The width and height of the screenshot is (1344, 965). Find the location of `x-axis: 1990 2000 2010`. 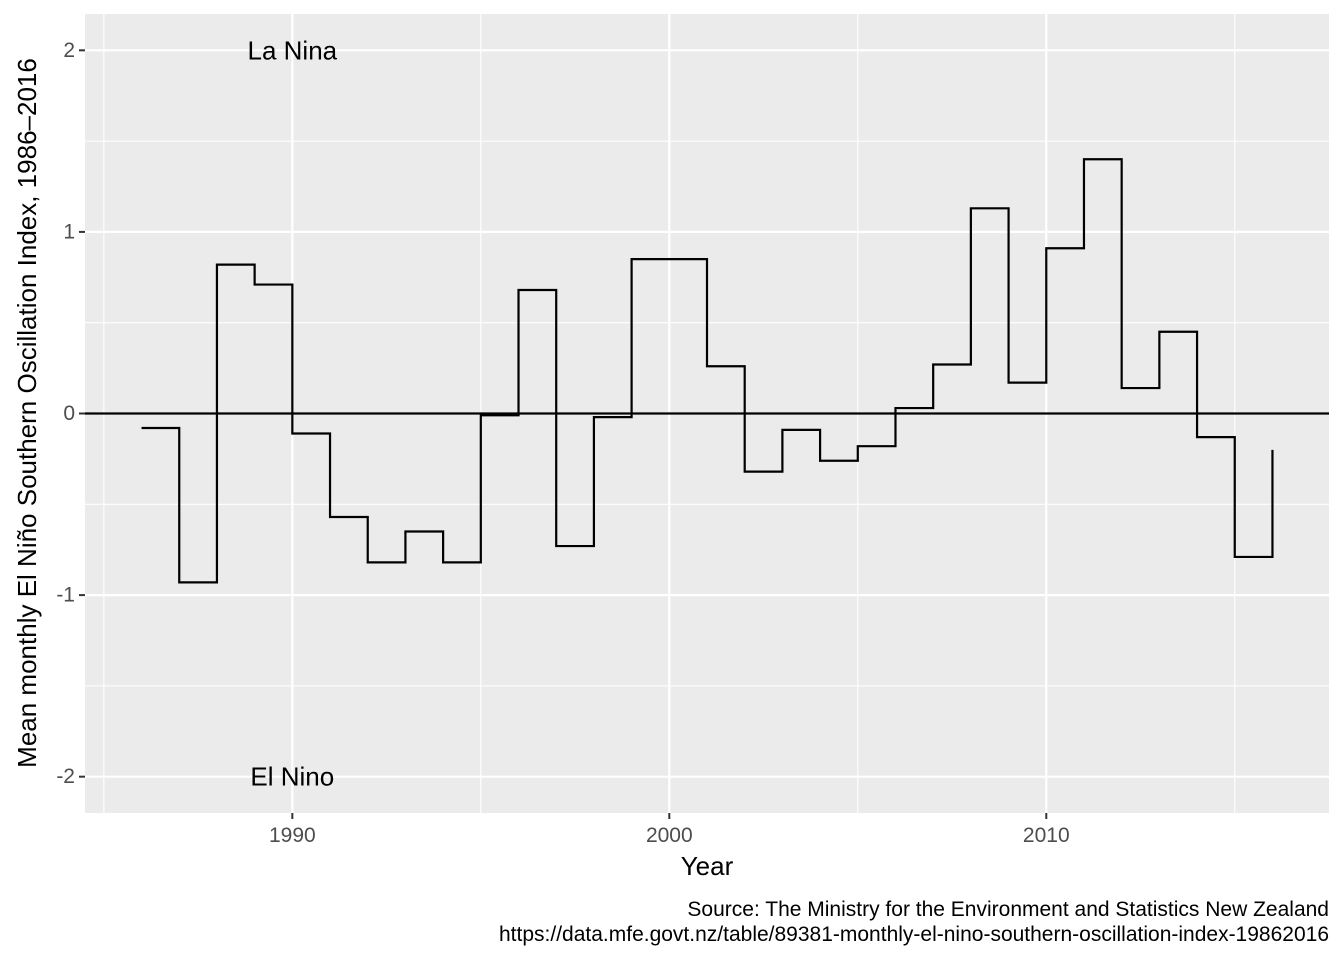

x-axis: 1990 2000 2010 is located at coordinates (669, 830).